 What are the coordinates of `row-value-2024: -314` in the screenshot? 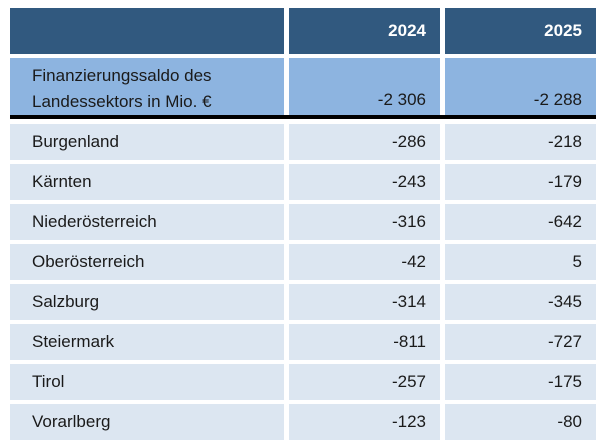 It's located at (364, 302).